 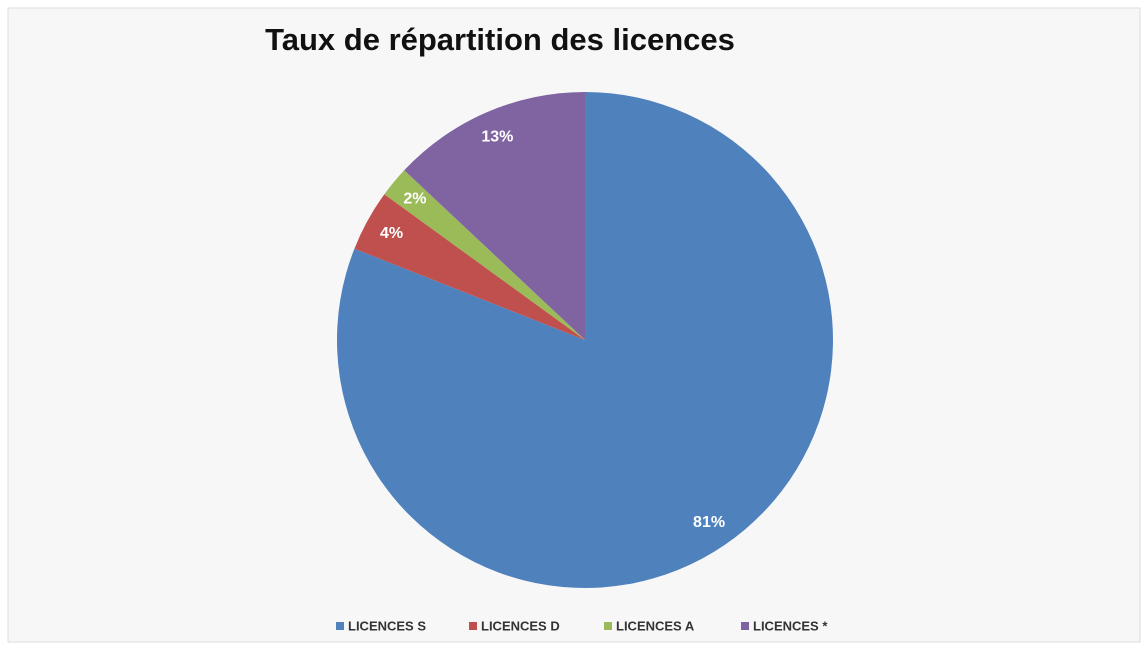 What do you see at coordinates (520, 625) in the screenshot?
I see `legend-label: LICENCES D` at bounding box center [520, 625].